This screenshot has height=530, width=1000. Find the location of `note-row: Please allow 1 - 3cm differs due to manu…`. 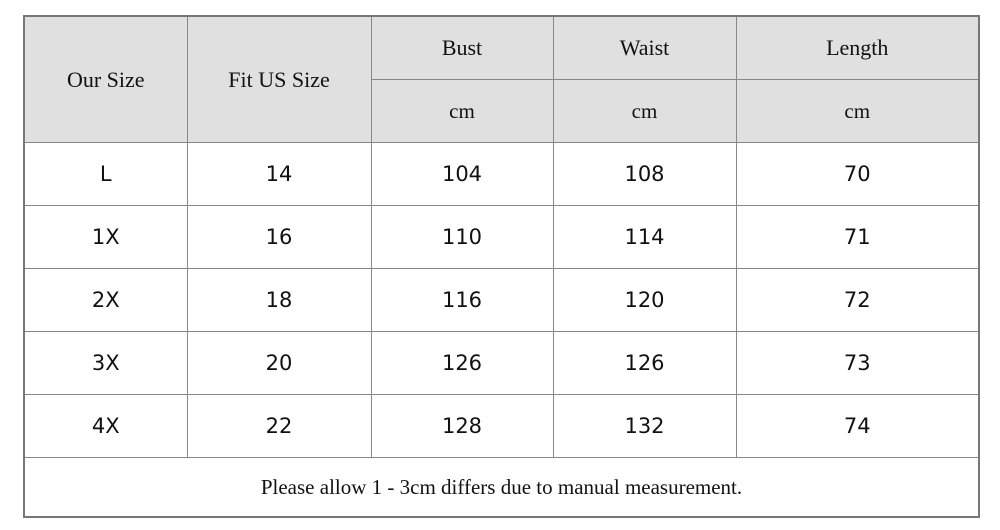

note-row: Please allow 1 - 3cm differs due to manu… is located at coordinates (501, 487).